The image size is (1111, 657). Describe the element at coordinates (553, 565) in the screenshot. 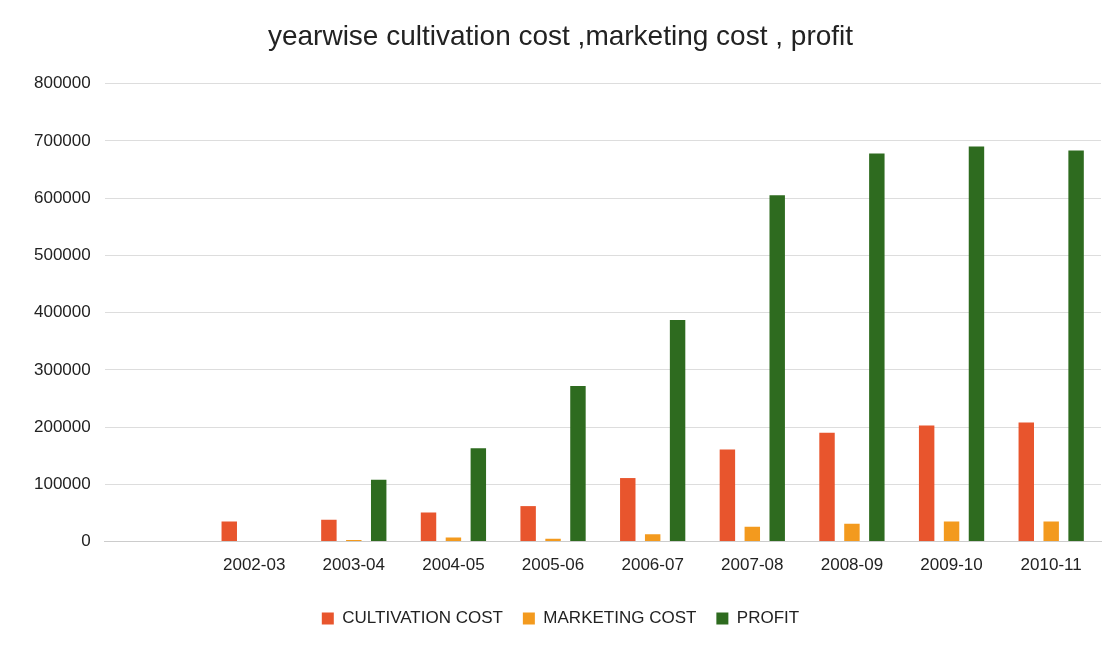

I see `x-tick-label: 2005-06` at that location.